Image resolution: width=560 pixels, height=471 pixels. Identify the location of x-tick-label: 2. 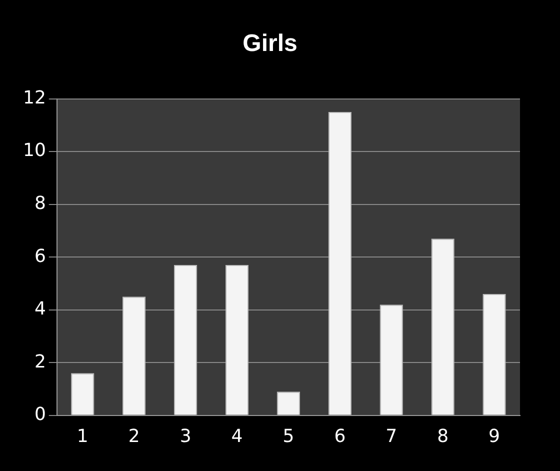
(134, 436).